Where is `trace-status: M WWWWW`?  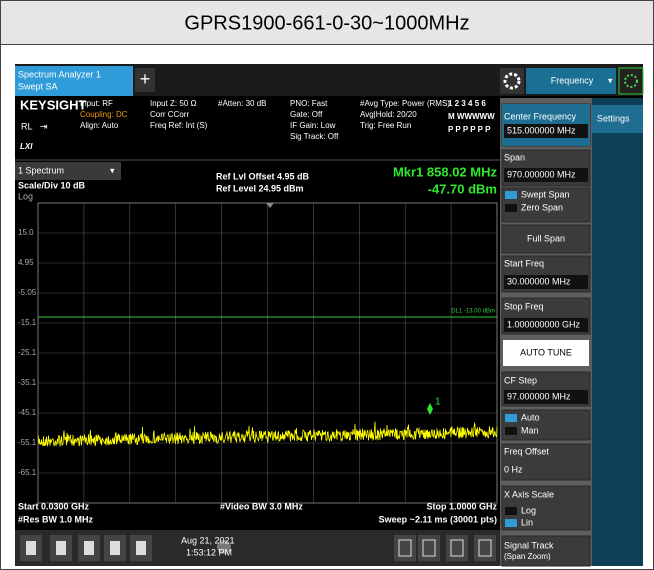 trace-status: M WWWWW is located at coordinates (471, 116).